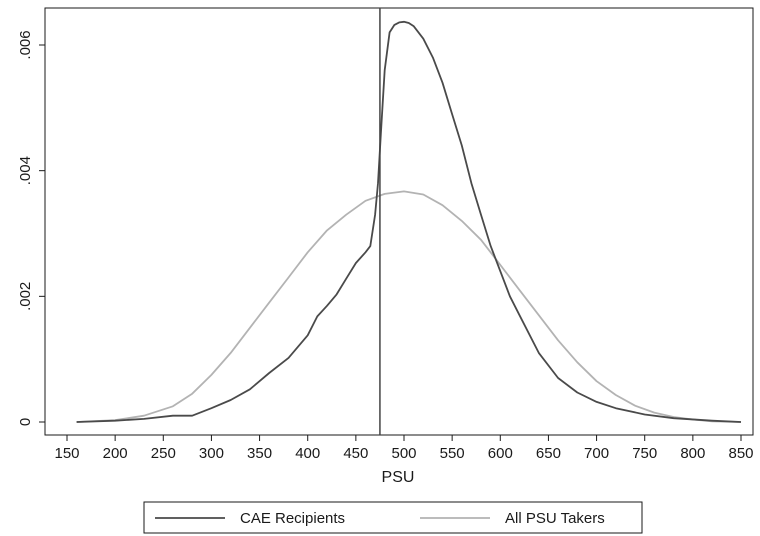 This screenshot has height=536, width=760. I want to click on x-tick-label: 450, so click(355, 453).